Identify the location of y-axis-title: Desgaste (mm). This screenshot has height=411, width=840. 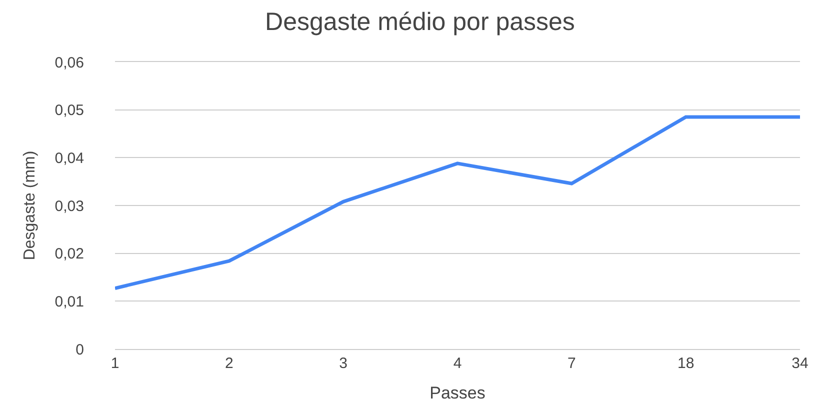
(30, 205).